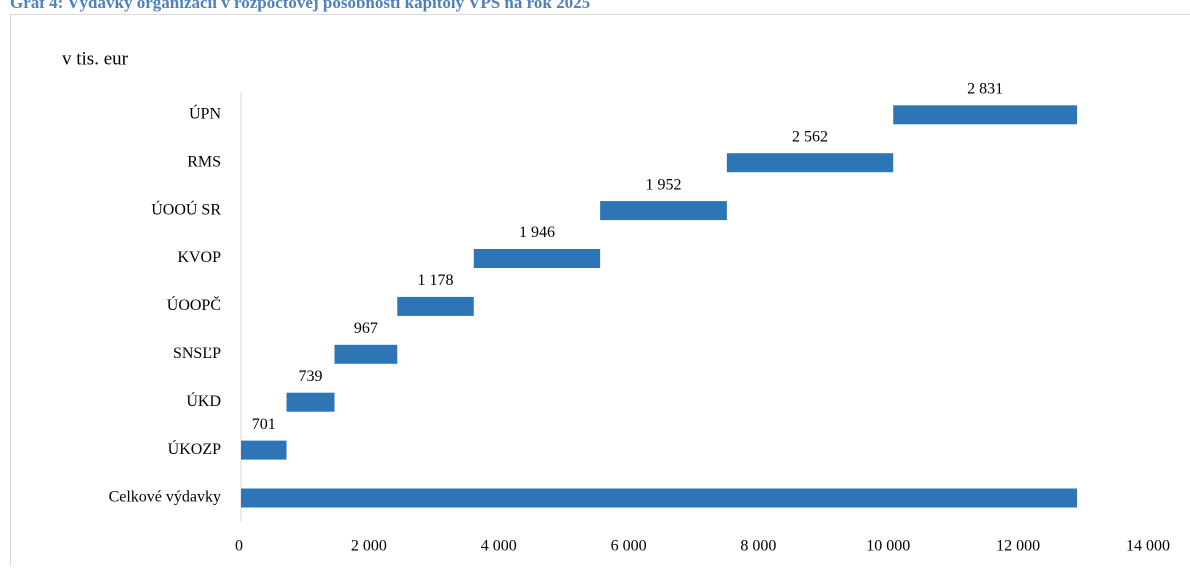  I want to click on x-tick-label: 2 000, so click(369, 546).